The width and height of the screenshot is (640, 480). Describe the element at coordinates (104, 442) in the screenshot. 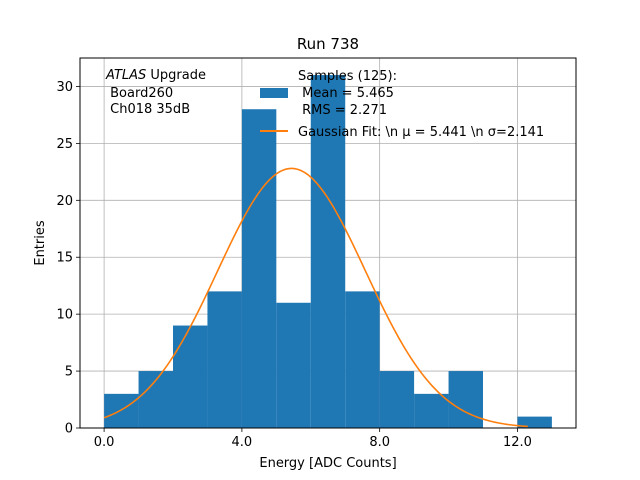

I see `x-tick-label: 0.0` at that location.